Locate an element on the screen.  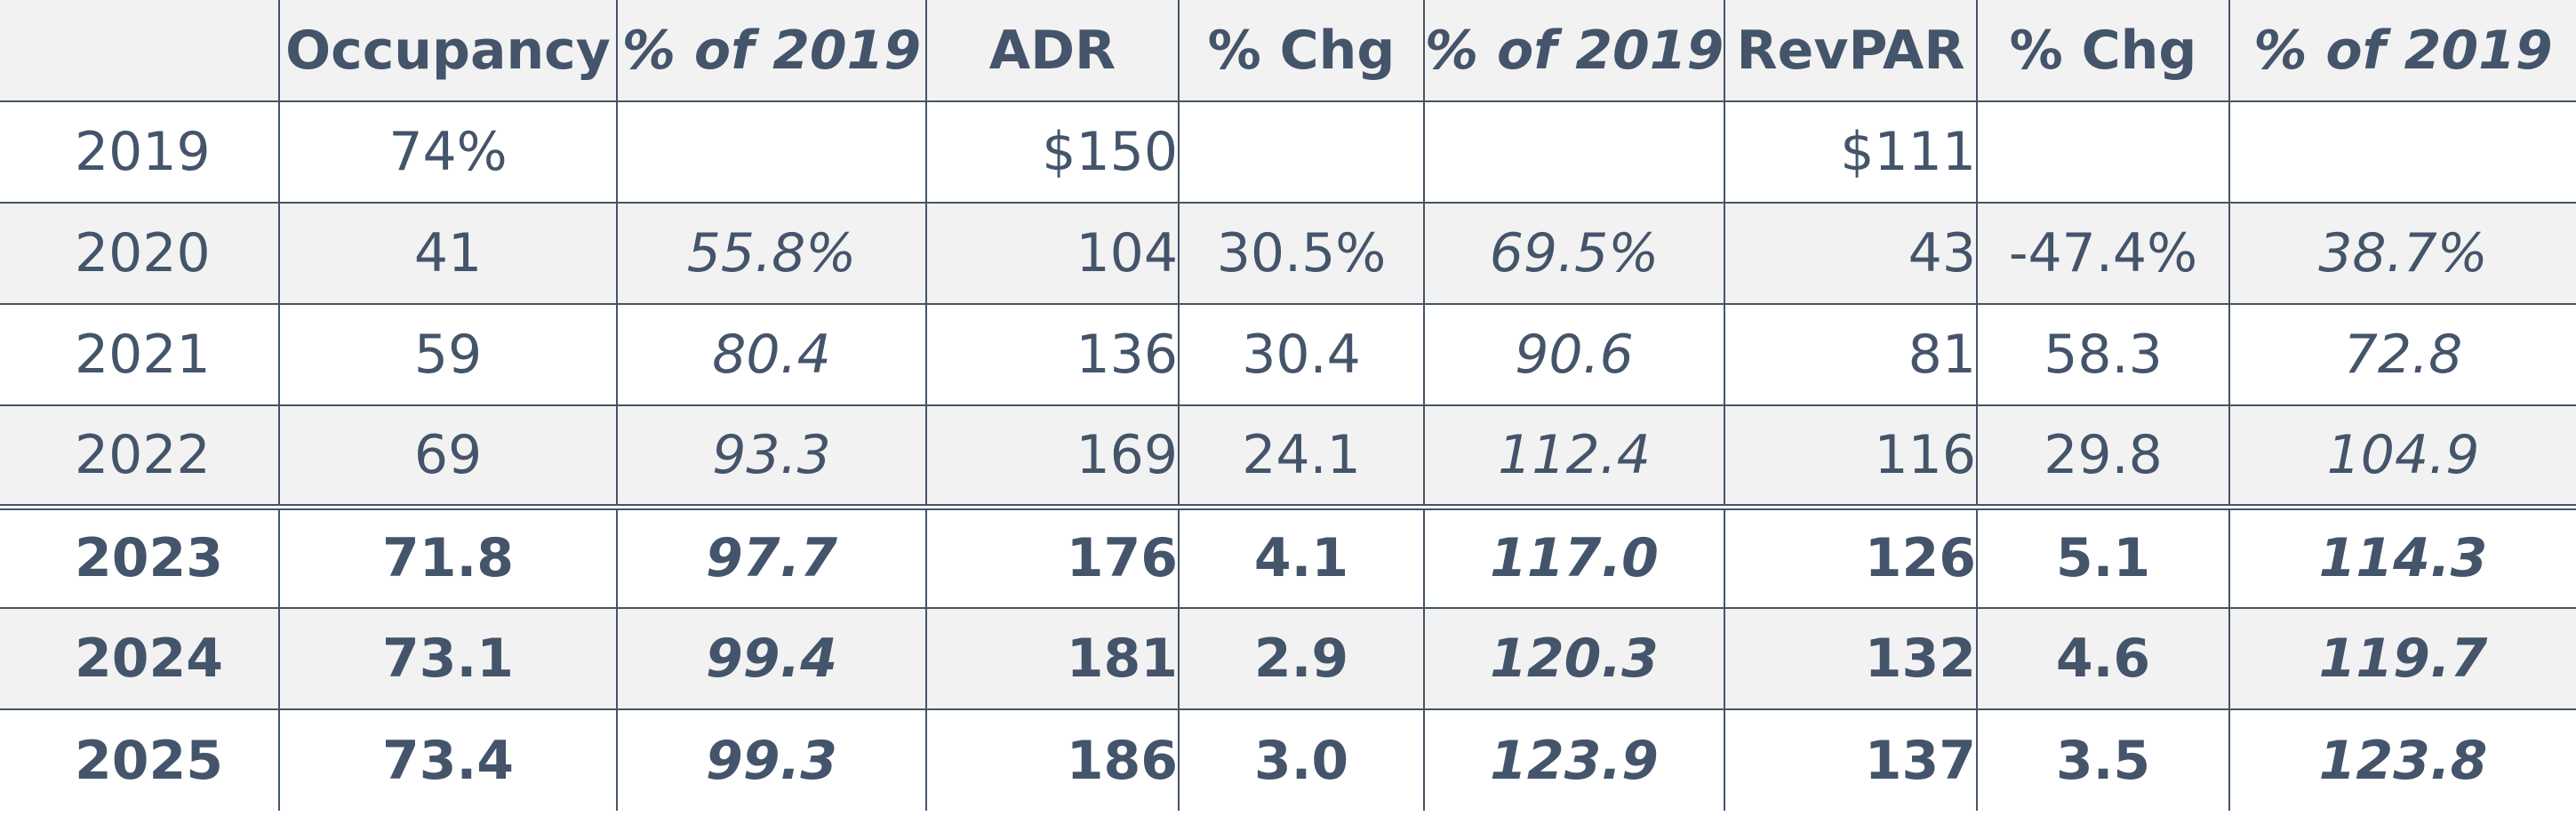
revpar-pct-of-2019-cell: 38.7% is located at coordinates (2402, 254).